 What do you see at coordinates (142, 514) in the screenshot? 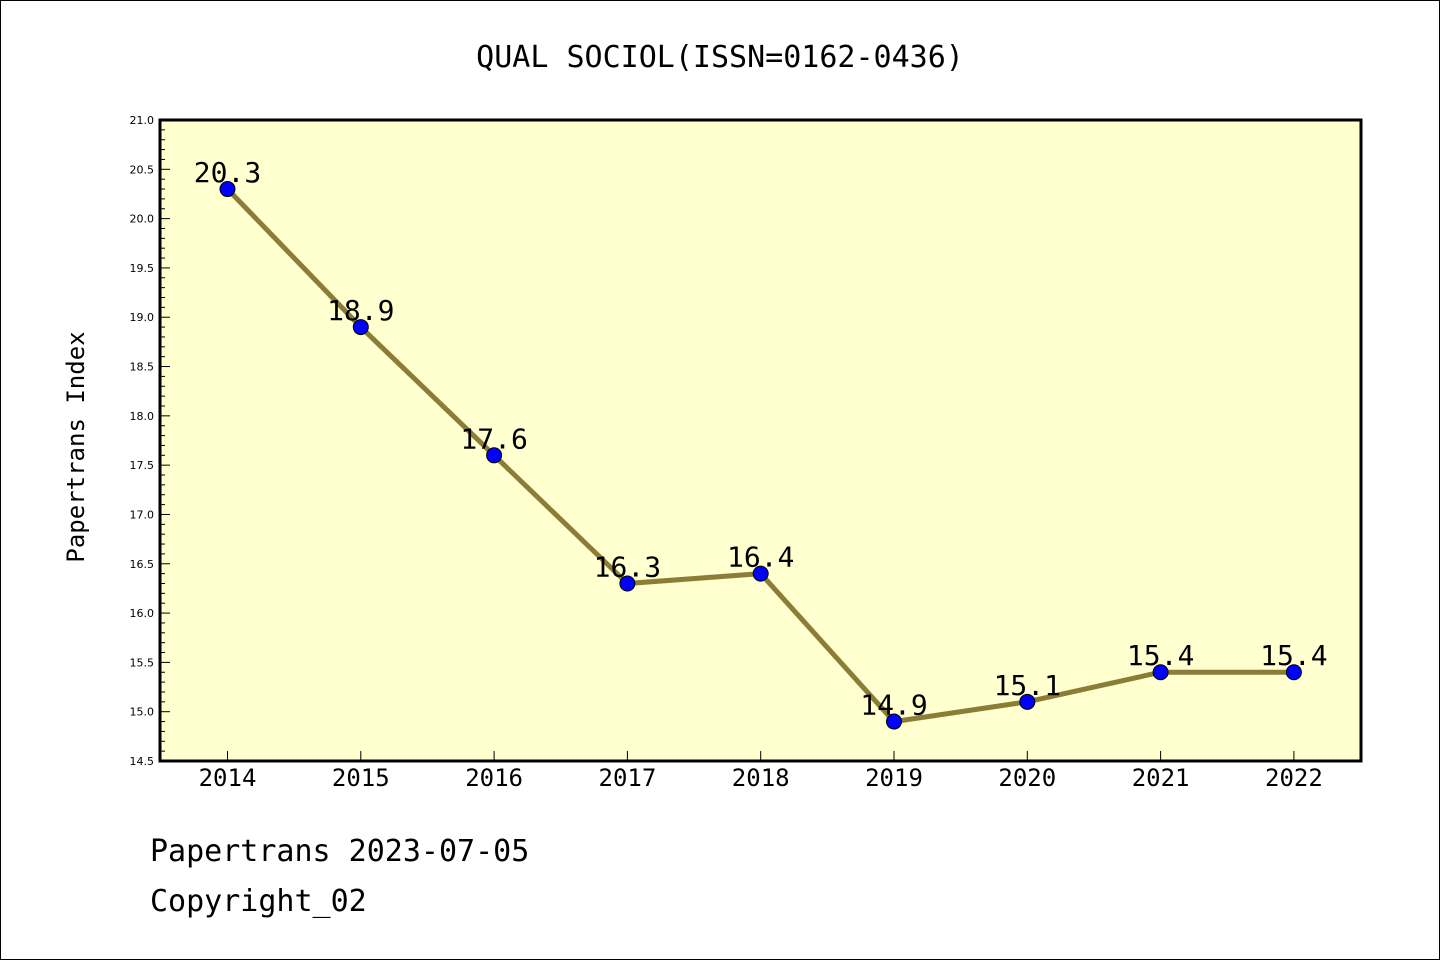
I see `y-tick-label: 17.0` at bounding box center [142, 514].